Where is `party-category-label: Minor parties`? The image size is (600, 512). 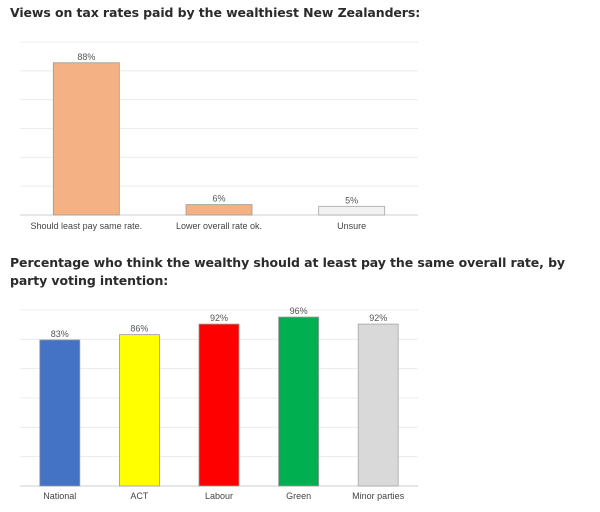
party-category-label: Minor parties is located at coordinates (378, 496).